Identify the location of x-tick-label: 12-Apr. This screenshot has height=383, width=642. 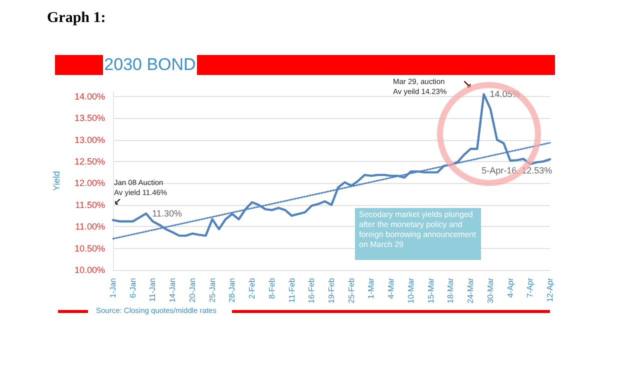
(550, 290).